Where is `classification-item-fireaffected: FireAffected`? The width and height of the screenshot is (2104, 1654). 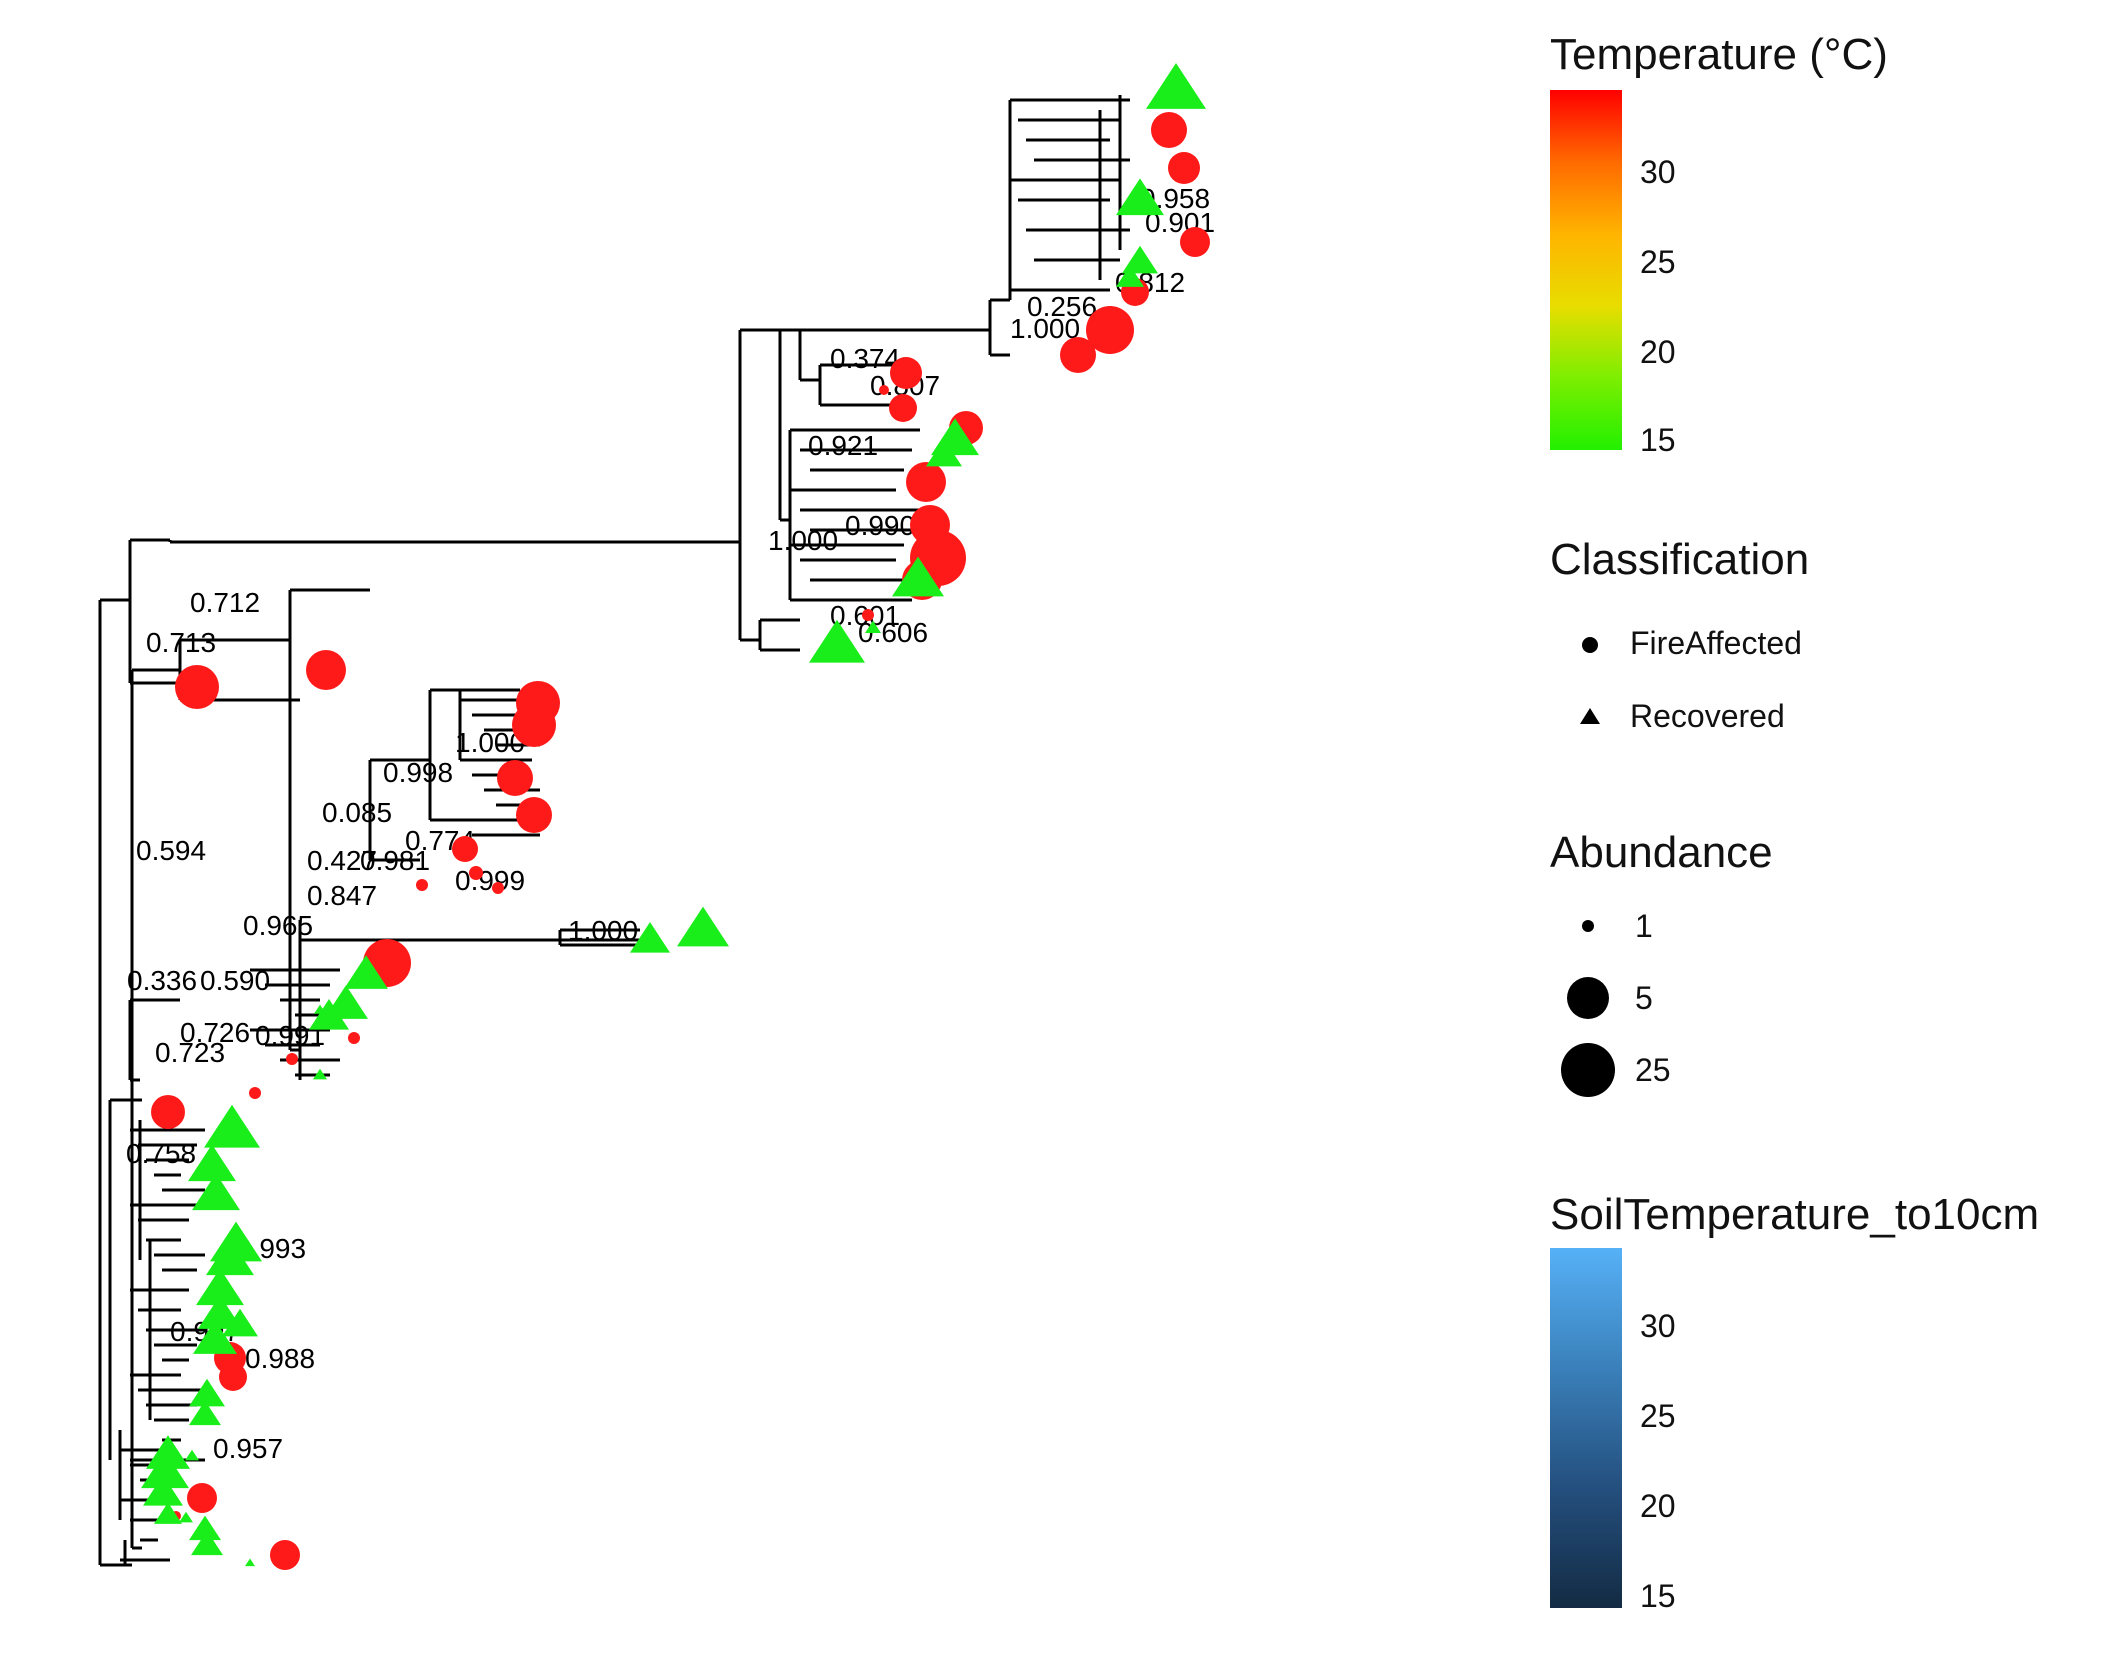
classification-item-fireaffected: FireAffected is located at coordinates (1716, 643).